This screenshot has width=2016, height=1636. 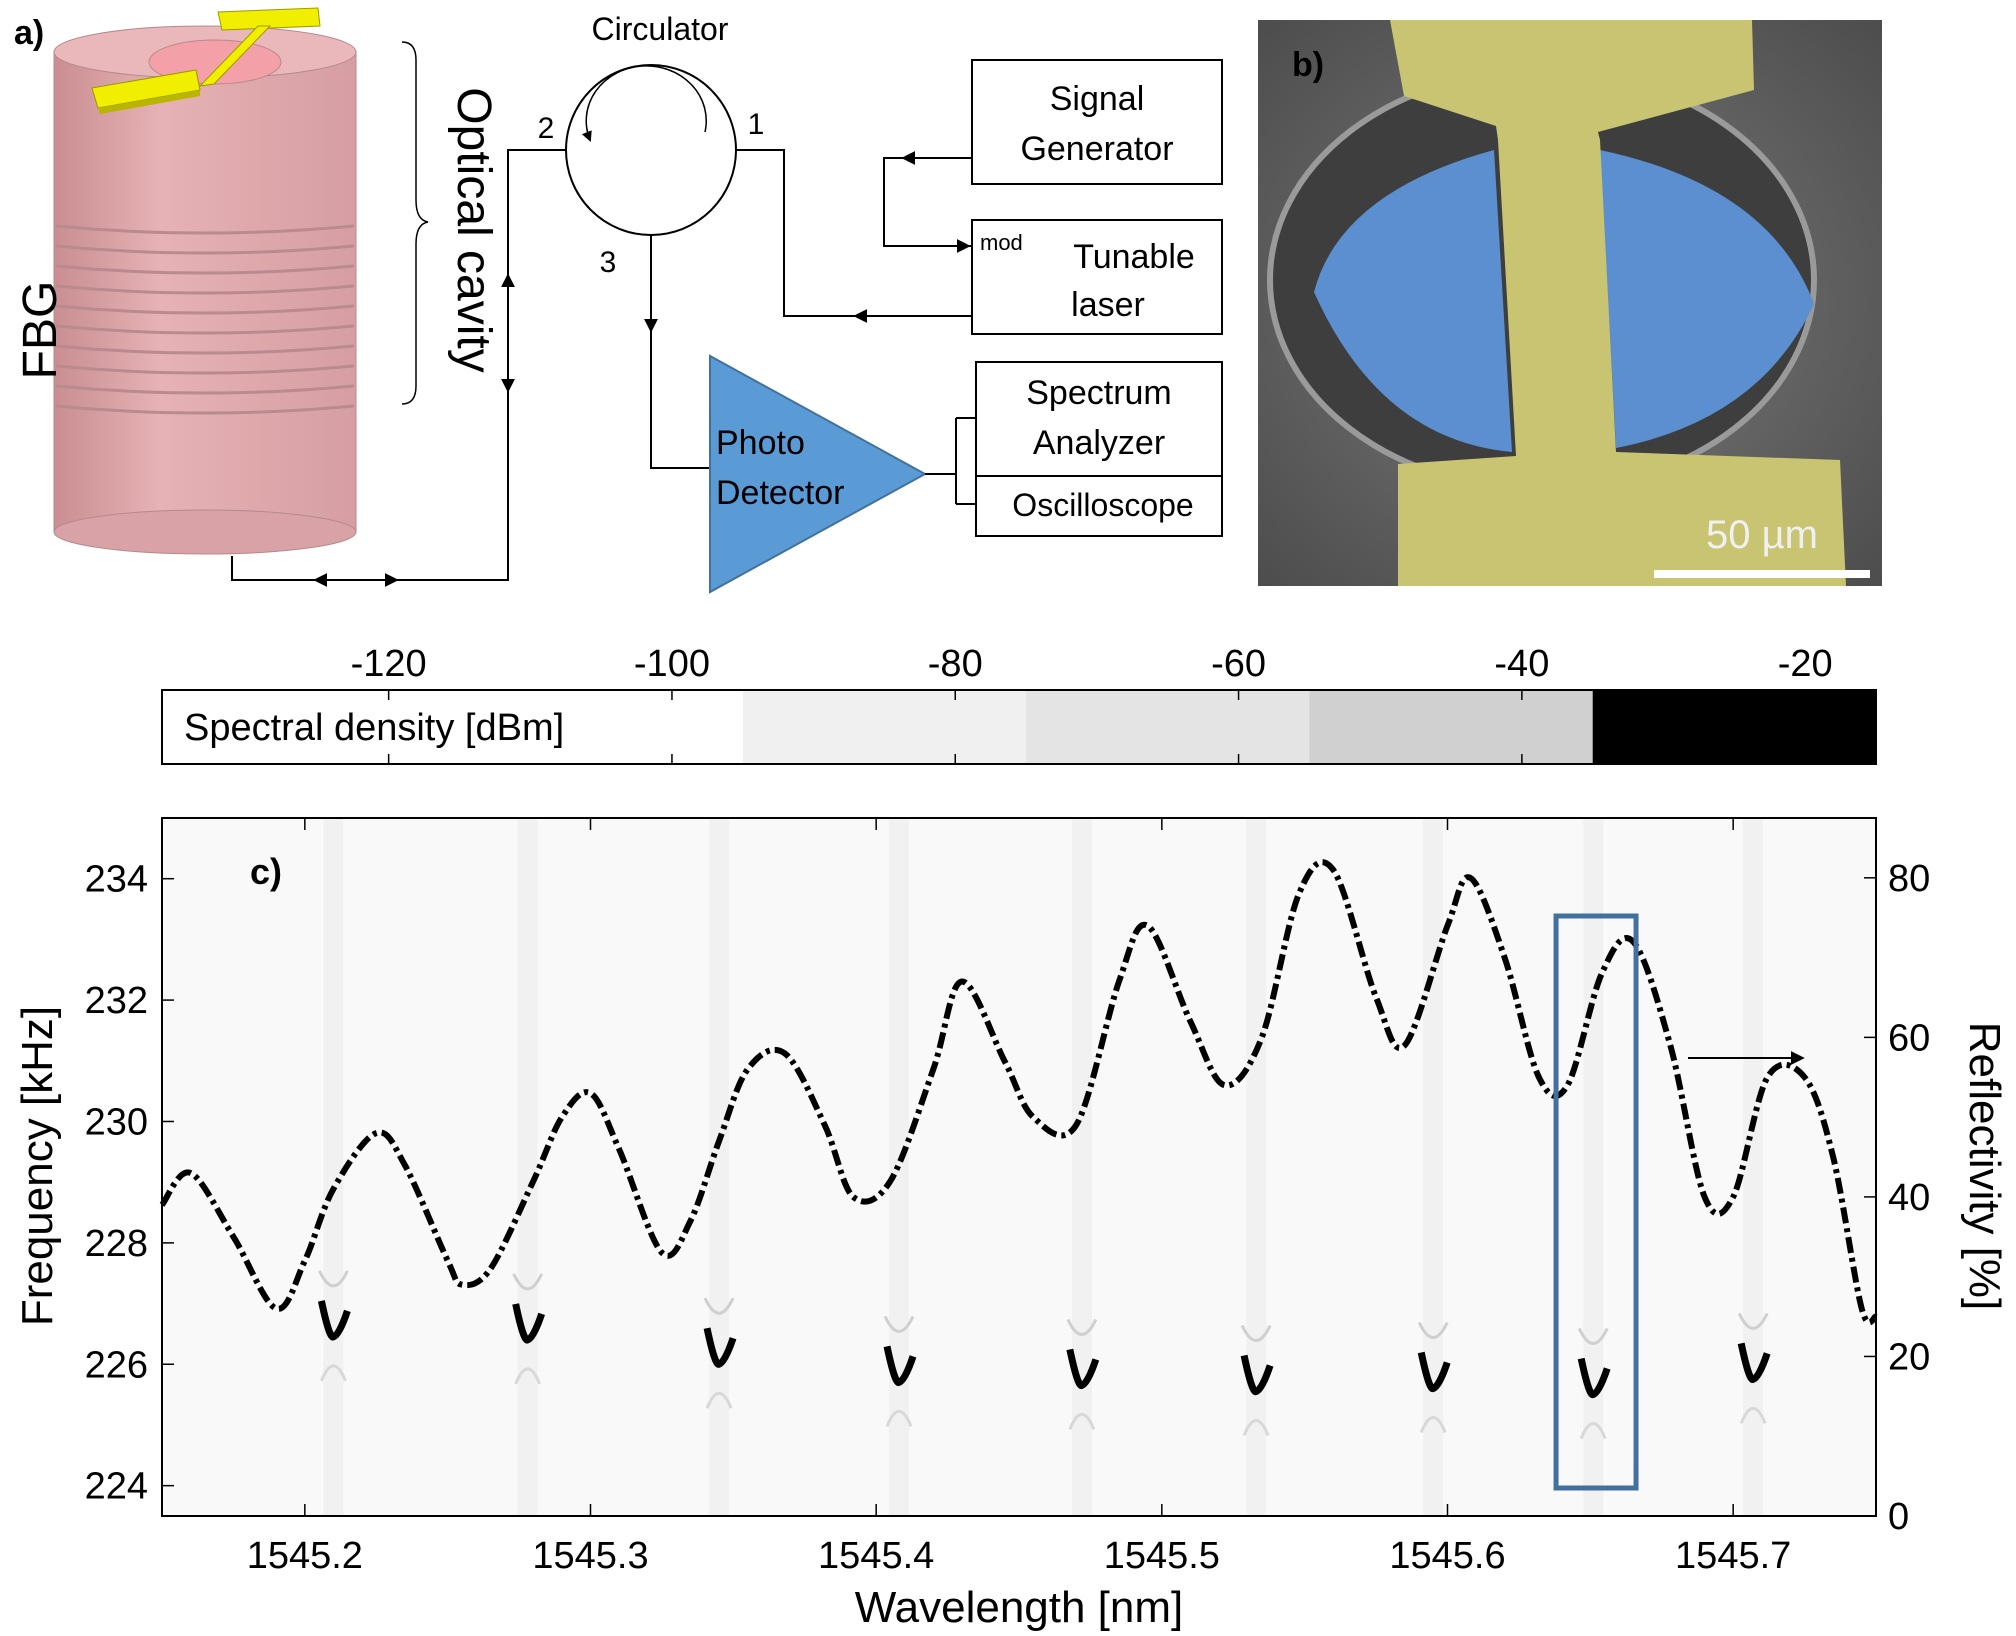 I want to click on oscilloscope-box: Oscilloscope, so click(x=1099, y=506).